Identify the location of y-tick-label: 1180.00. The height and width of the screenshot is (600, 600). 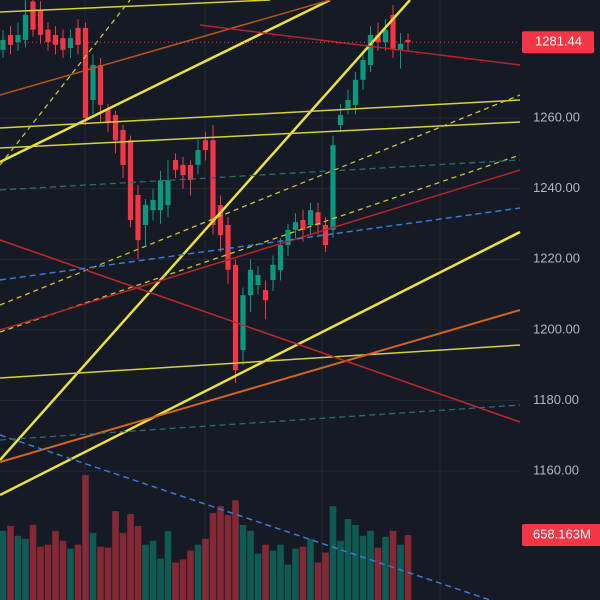
(556, 399).